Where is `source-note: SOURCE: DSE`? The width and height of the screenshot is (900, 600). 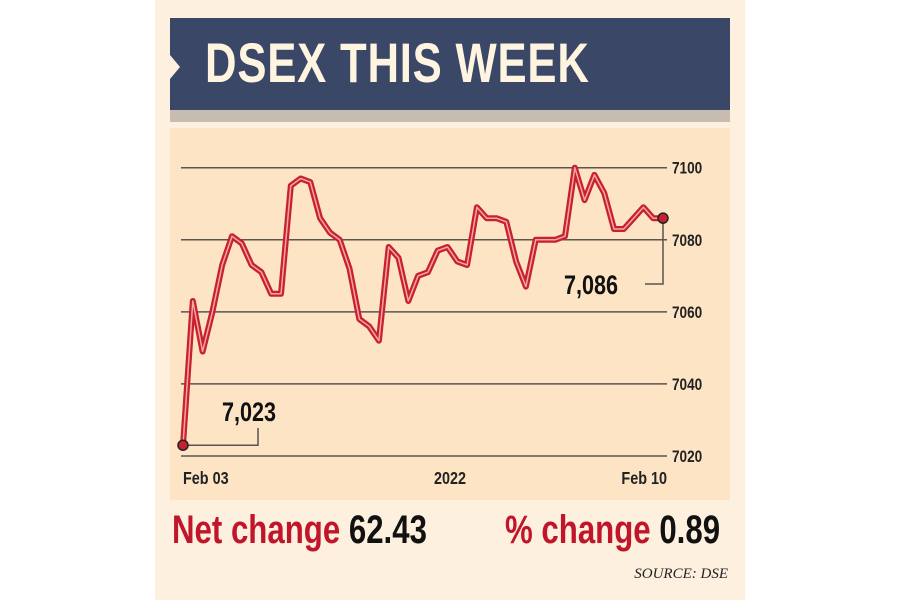
source-note: SOURCE: DSE is located at coordinates (681, 574).